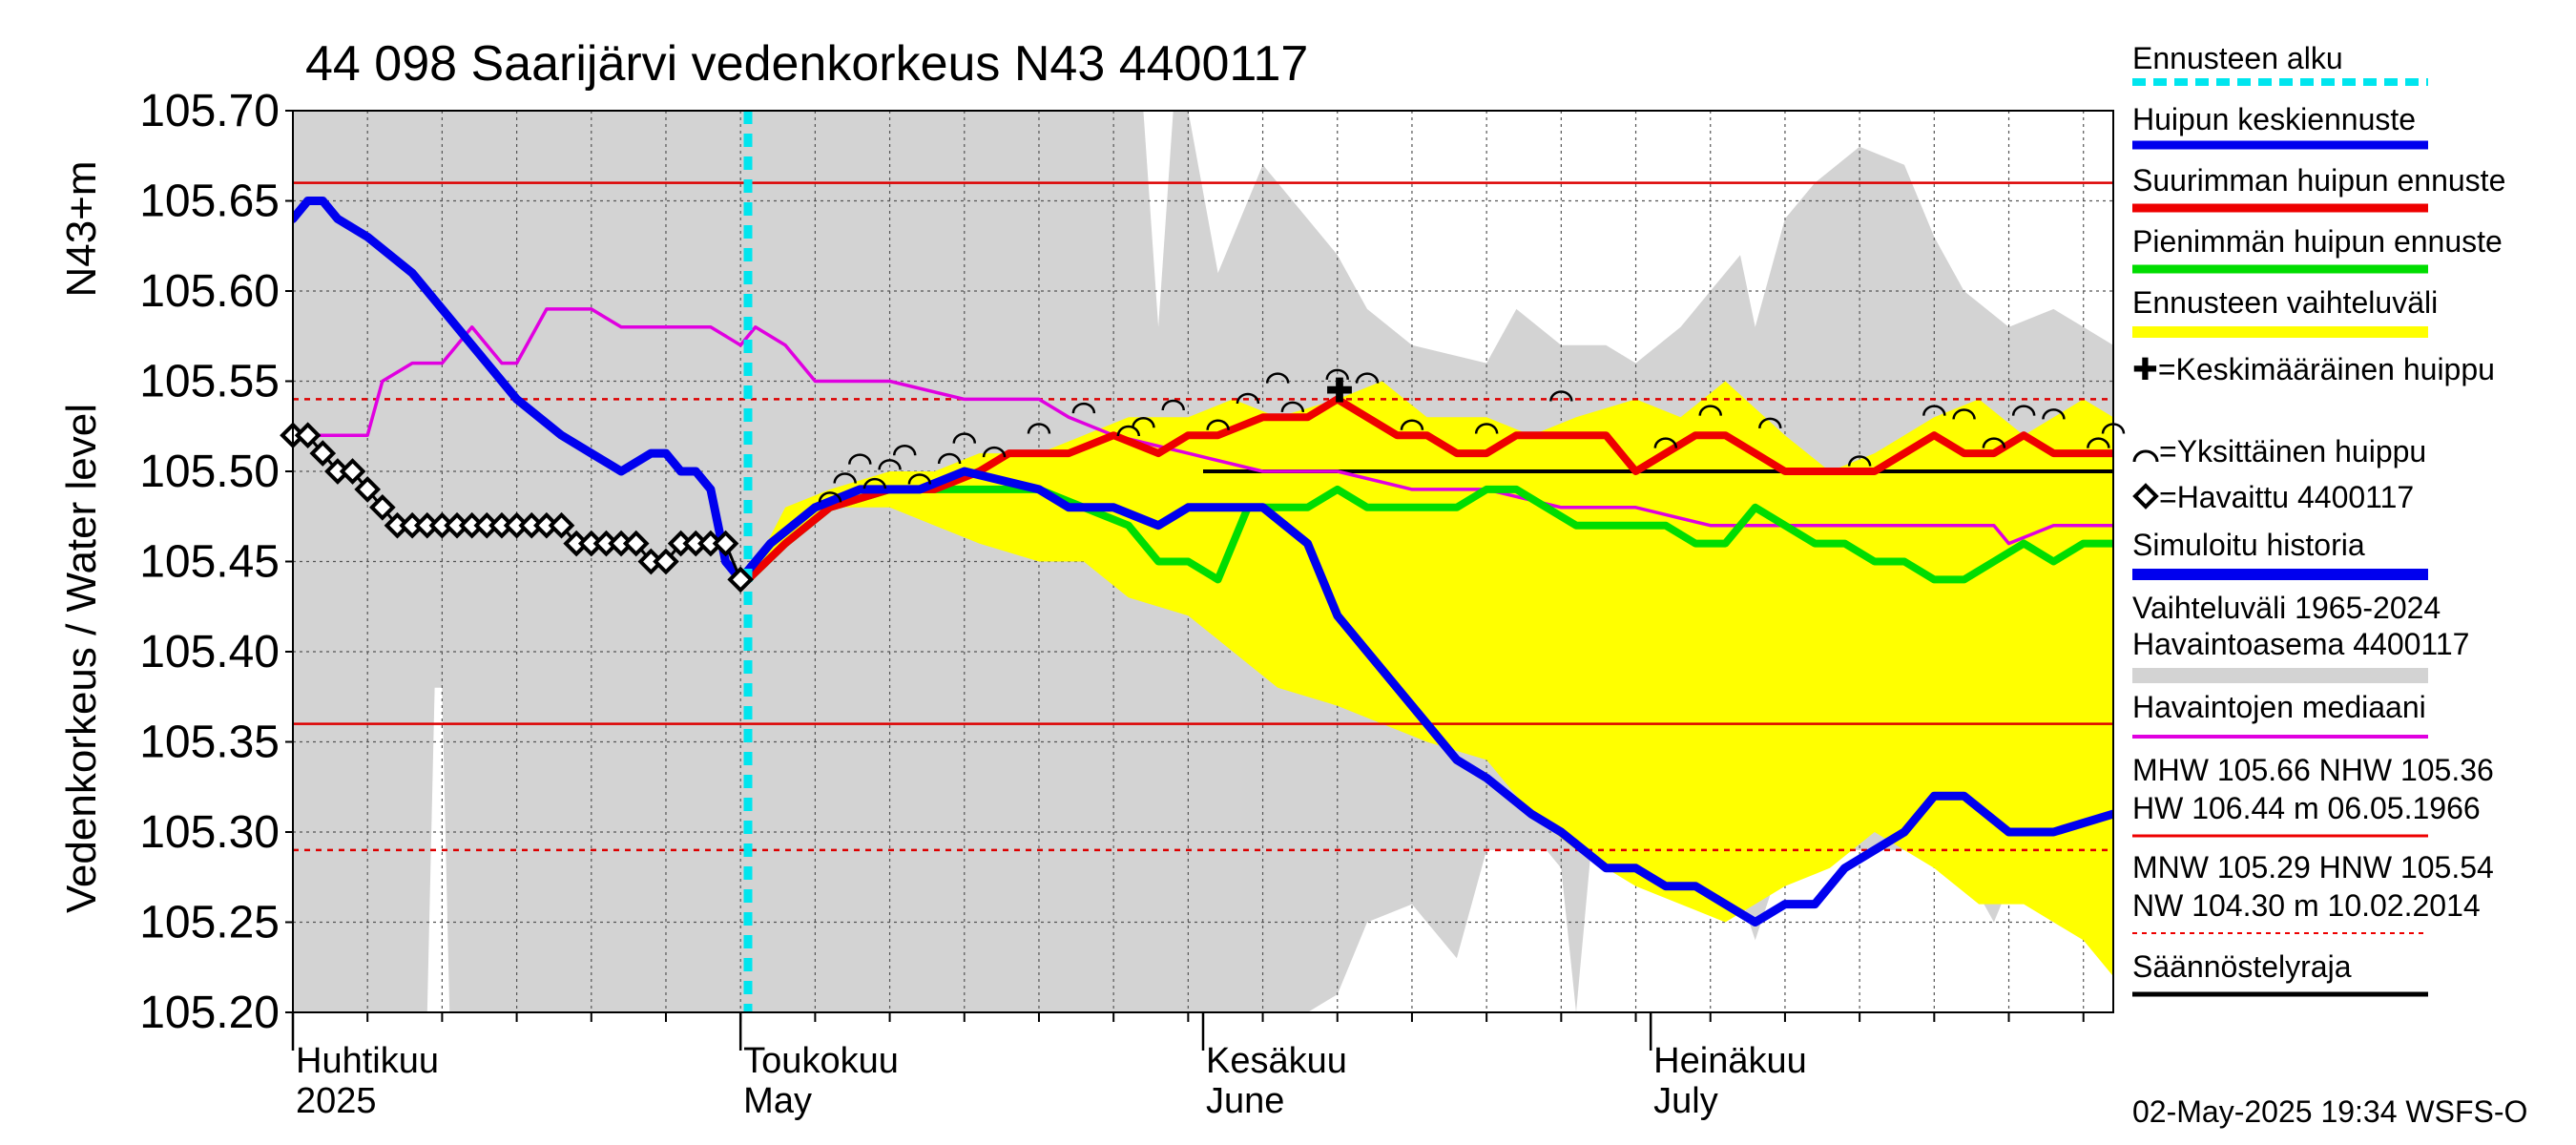 The width and height of the screenshot is (2576, 1145). Describe the element at coordinates (2248, 545) in the screenshot. I see `legend-label: Simuloitu historia` at that location.